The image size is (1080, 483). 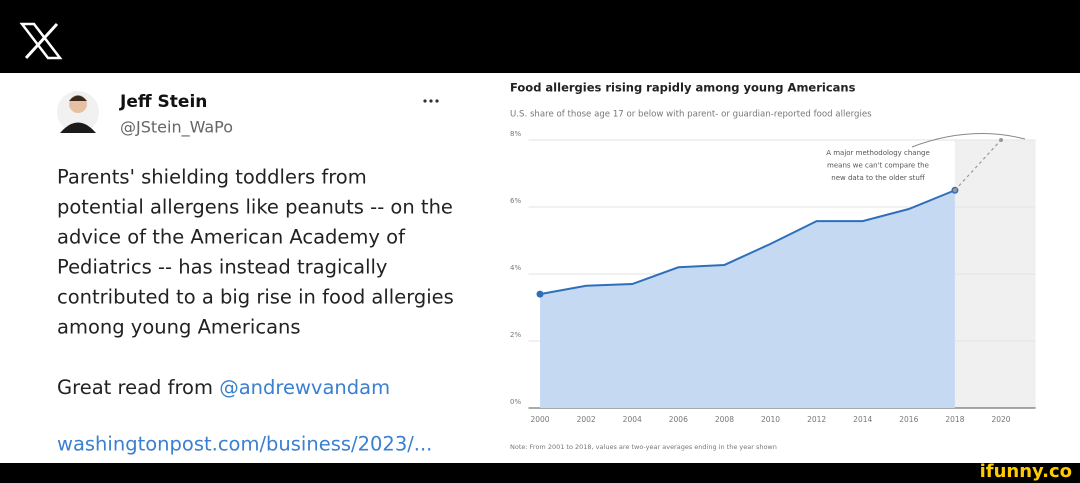 I want to click on author: Jeff Stein, so click(x=163, y=102).